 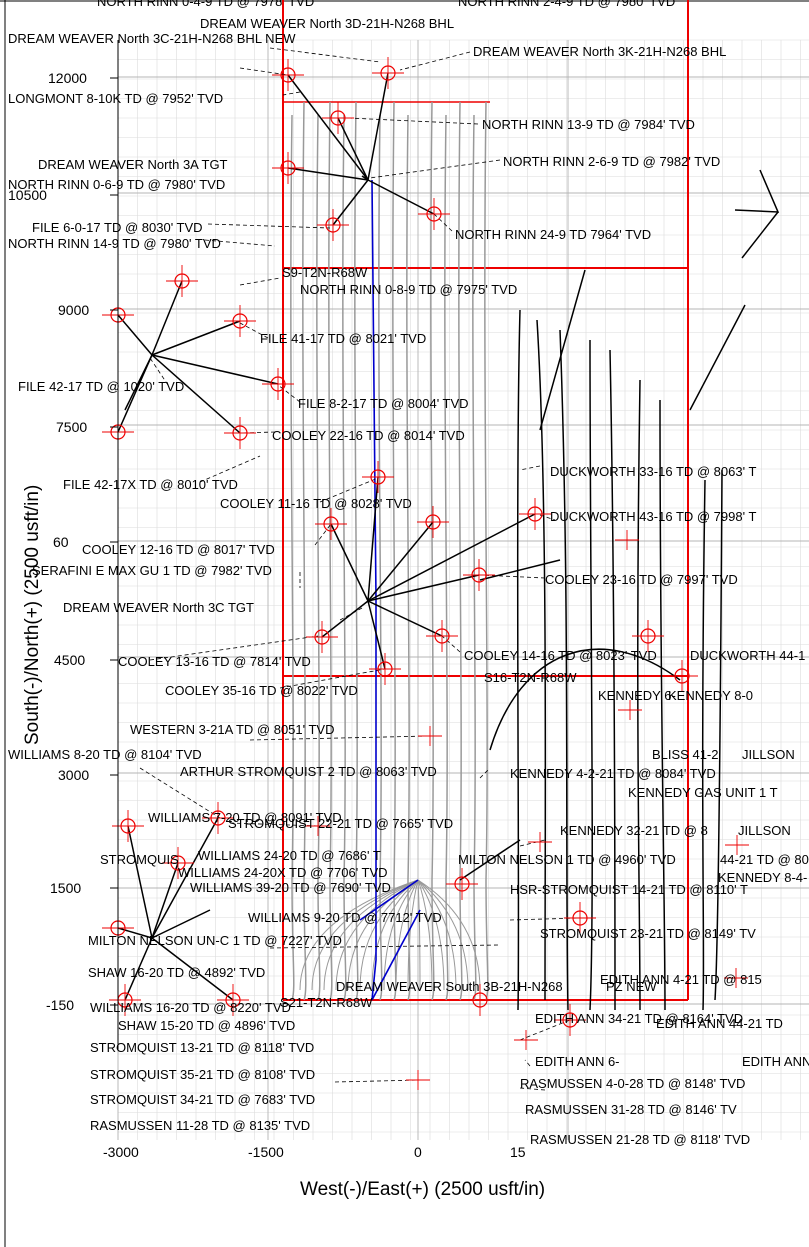 I want to click on y-tick-label: 10500, so click(x=27, y=195).